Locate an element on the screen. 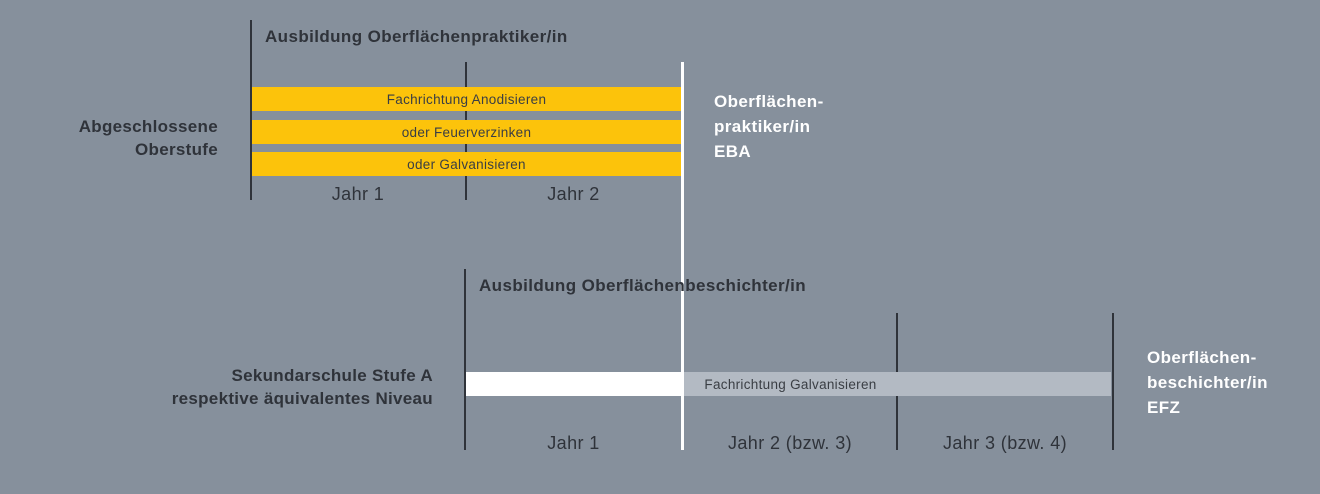 This screenshot has height=494, width=1320. top-left-qualification-line2: Oberstufe is located at coordinates (176, 149).